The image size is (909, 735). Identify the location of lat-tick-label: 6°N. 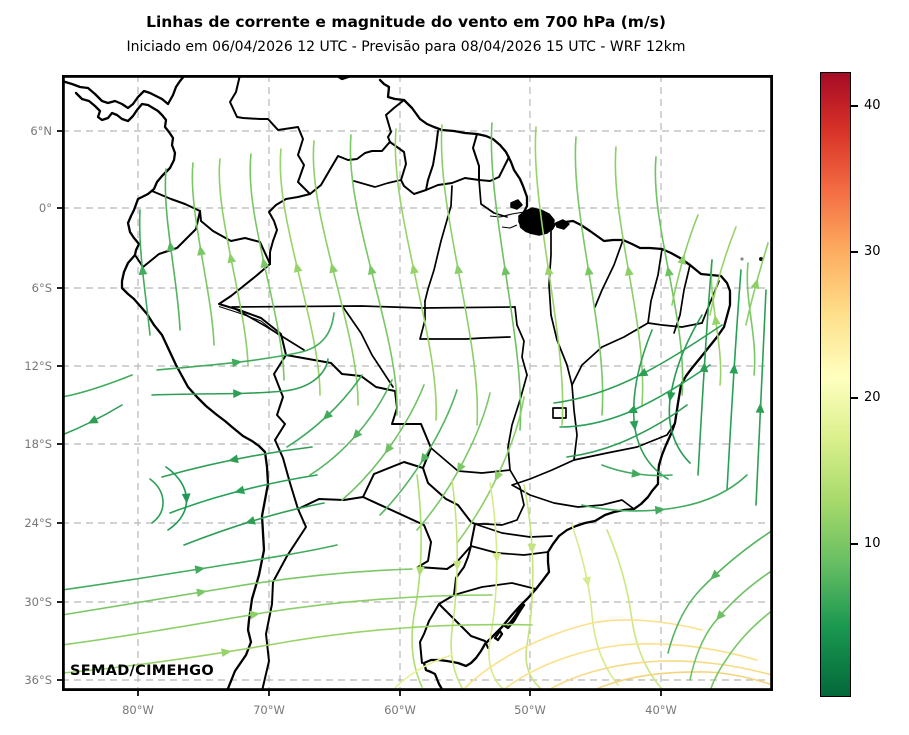
(41, 130).